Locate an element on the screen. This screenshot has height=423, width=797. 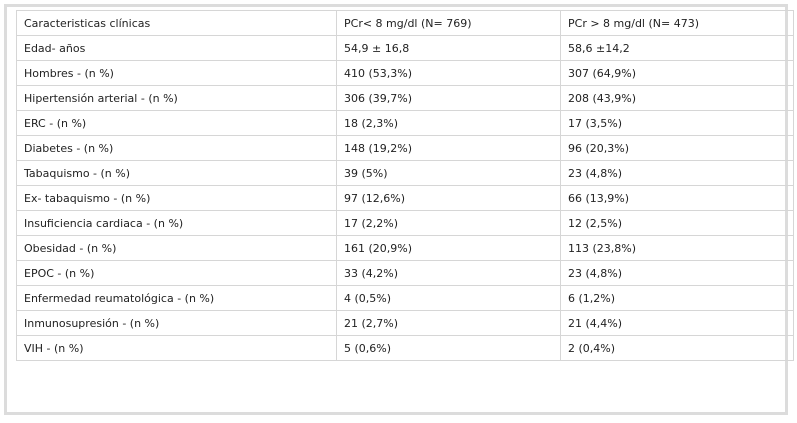
table-row: EPOC - (n %) 33 (4,2%) 23 (4,8%) is located at coordinates (405, 273).